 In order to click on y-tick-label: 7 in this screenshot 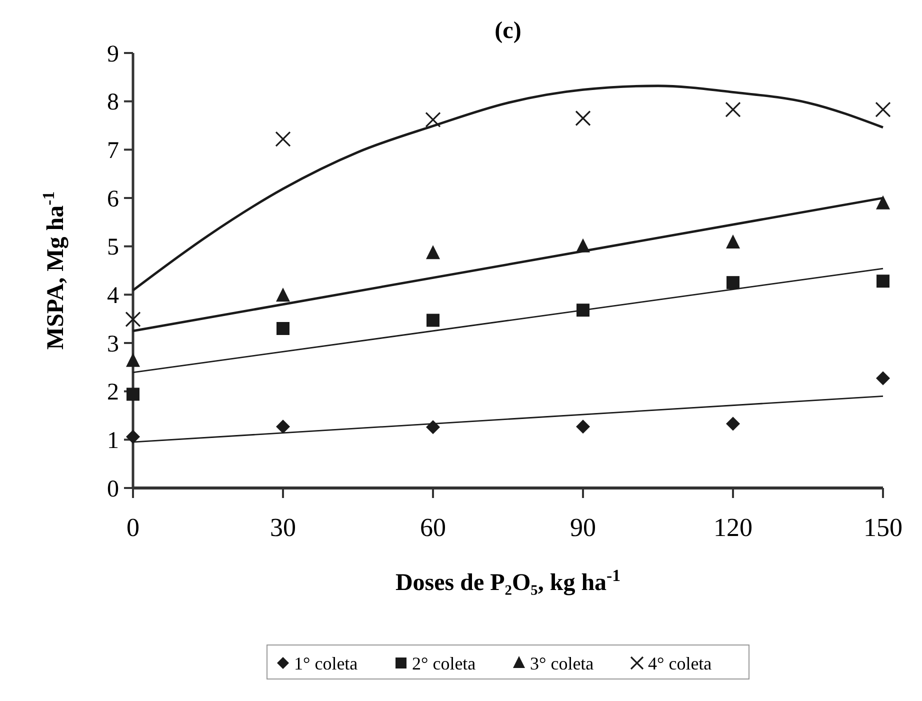, I will do `click(113, 151)`.